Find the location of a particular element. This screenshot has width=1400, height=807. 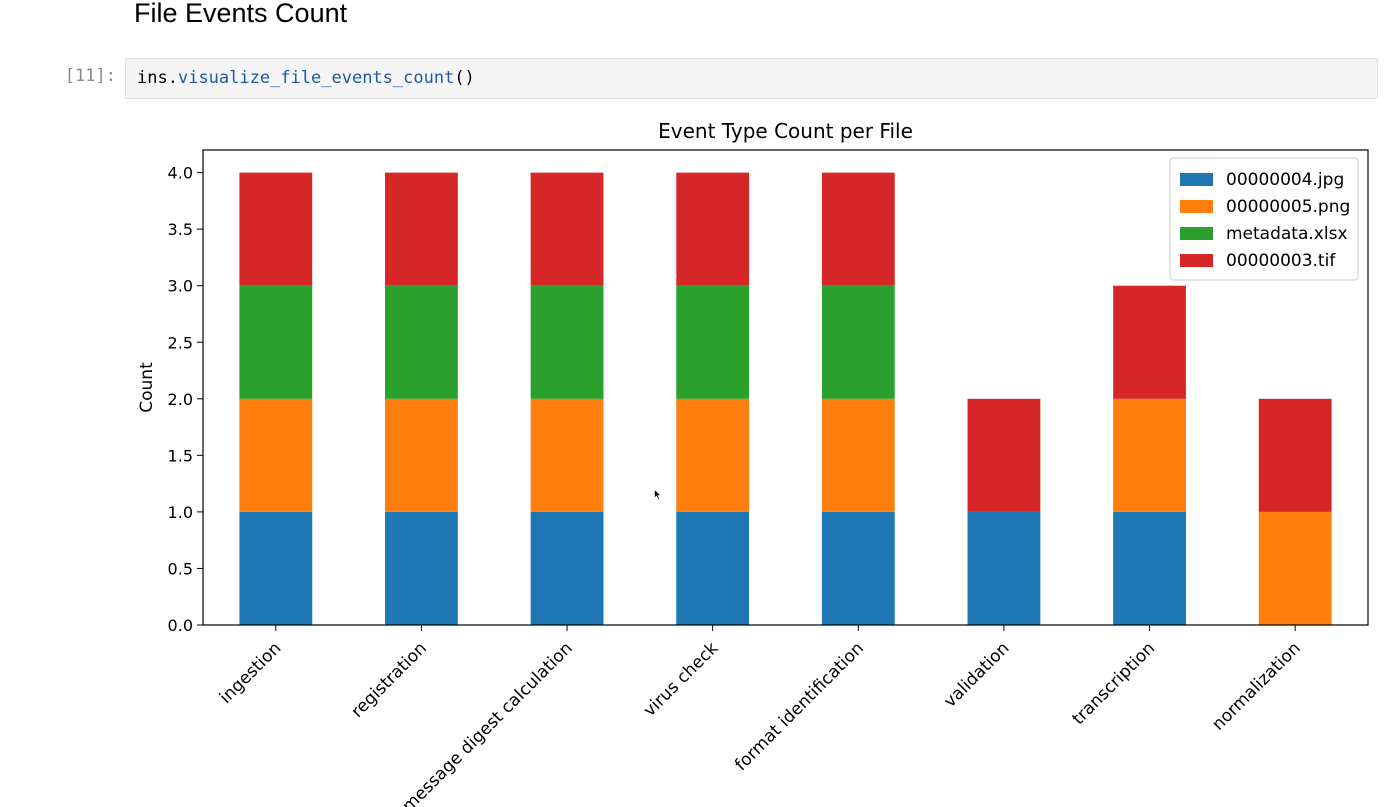

y-tick-label: 2.5 is located at coordinates (180, 342).